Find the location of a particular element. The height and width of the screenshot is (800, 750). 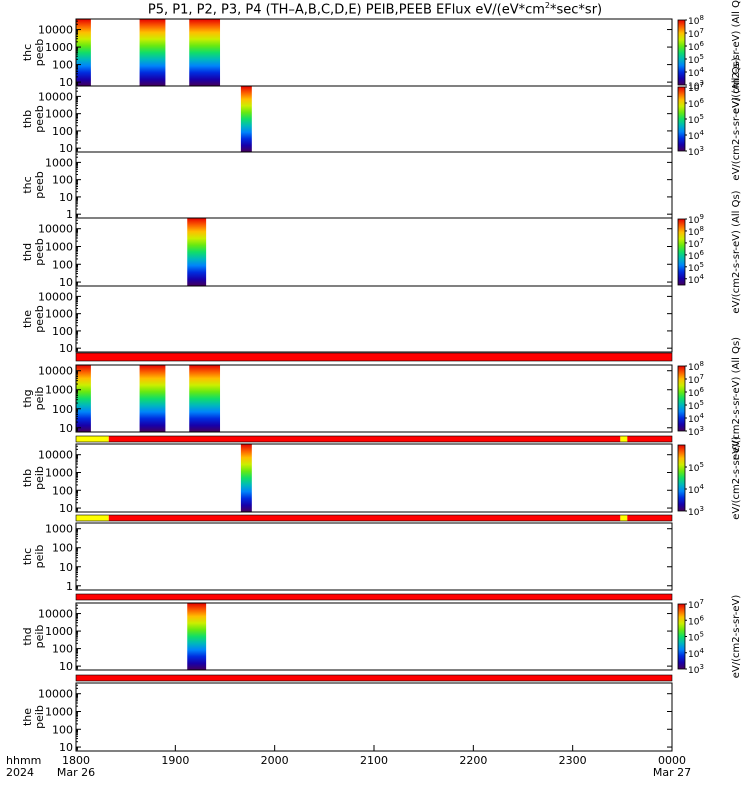

x-tick-label: 1800 is located at coordinates (76, 760).